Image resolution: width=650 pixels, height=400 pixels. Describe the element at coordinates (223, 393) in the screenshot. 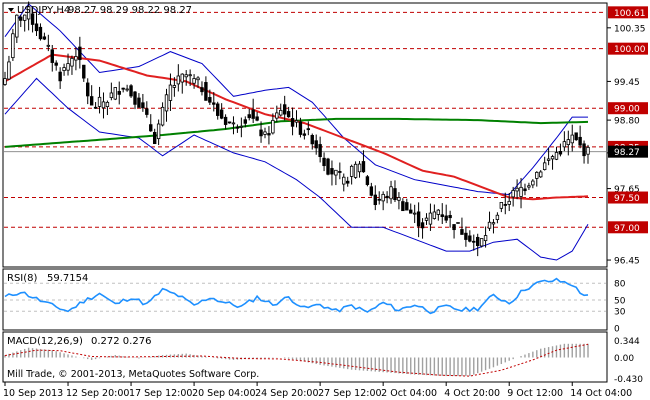

I see `time-tick-label: 20 Sep 04:00` at that location.